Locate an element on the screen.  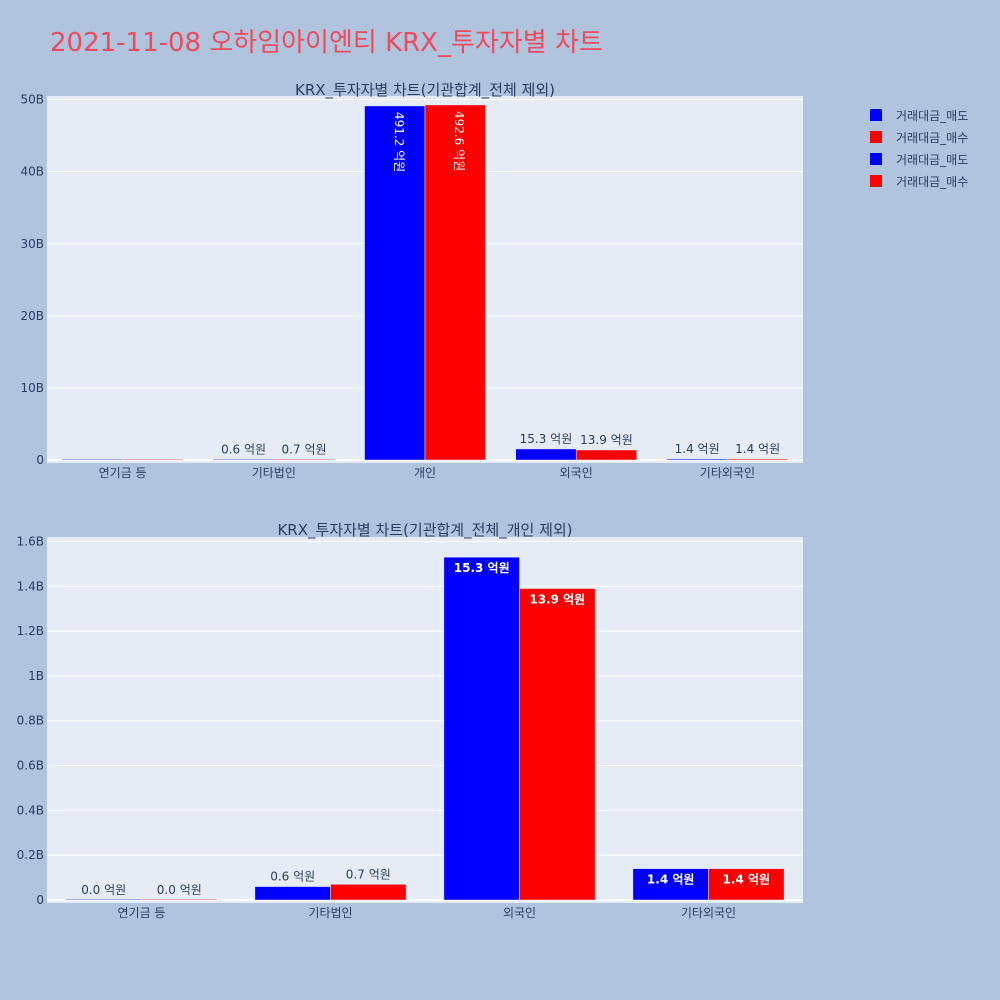
y-tick-label: 20B is located at coordinates (32, 316).